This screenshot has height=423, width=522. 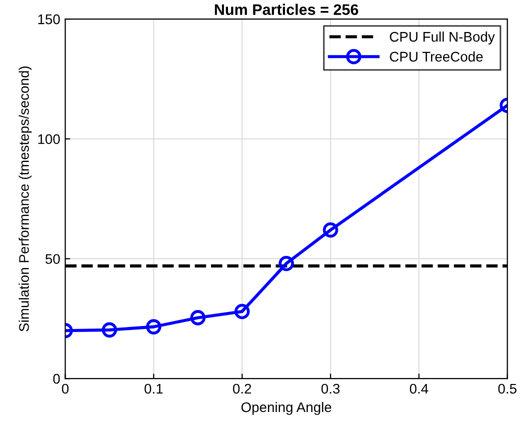 What do you see at coordinates (153, 389) in the screenshot?
I see `x-tick-label: 0.1` at bounding box center [153, 389].